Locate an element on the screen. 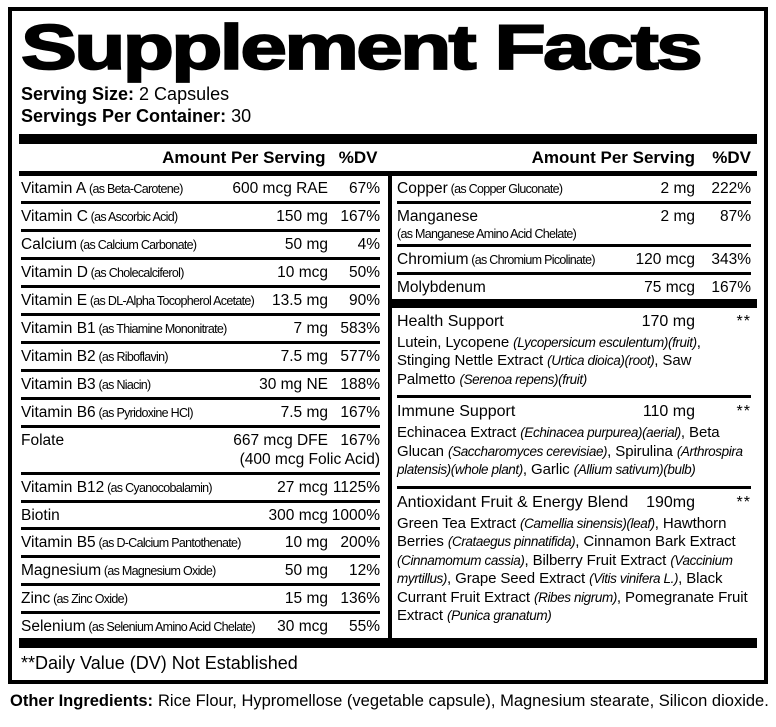 The image size is (776, 727). nutrient-form: (as Beta-Carotene) is located at coordinates (134, 188).